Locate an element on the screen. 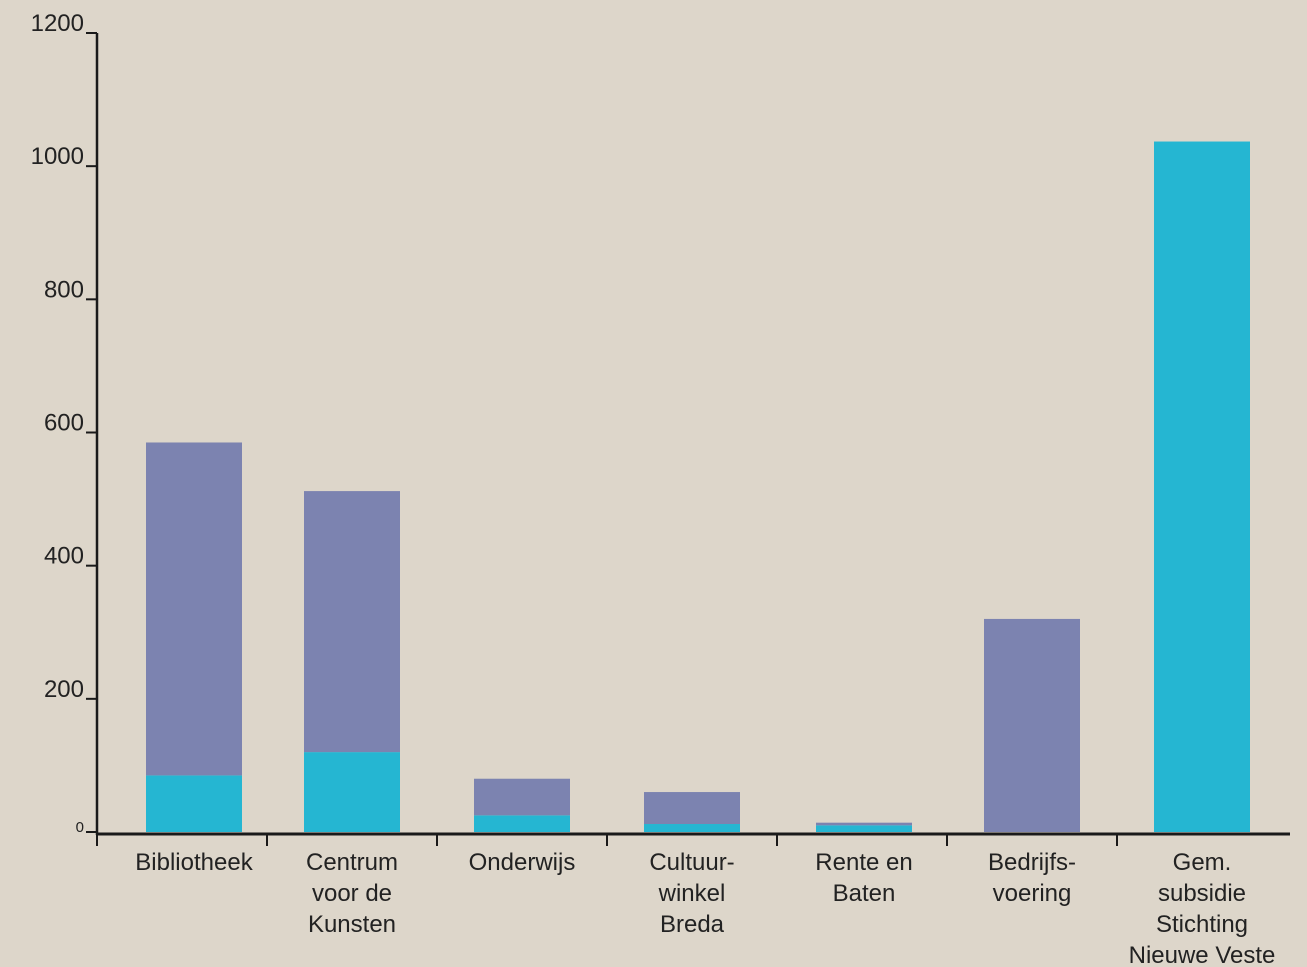  y-tick-label: 600 is located at coordinates (64, 423).